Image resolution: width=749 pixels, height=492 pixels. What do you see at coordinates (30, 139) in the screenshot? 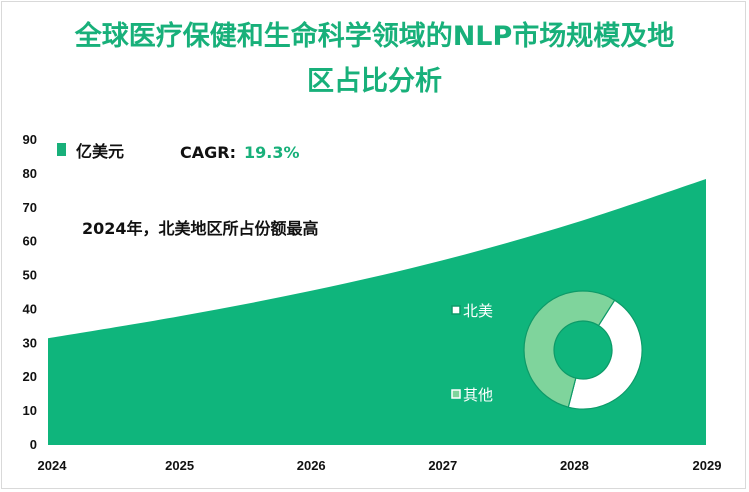
I see `y-tick-label: 90` at bounding box center [30, 139].